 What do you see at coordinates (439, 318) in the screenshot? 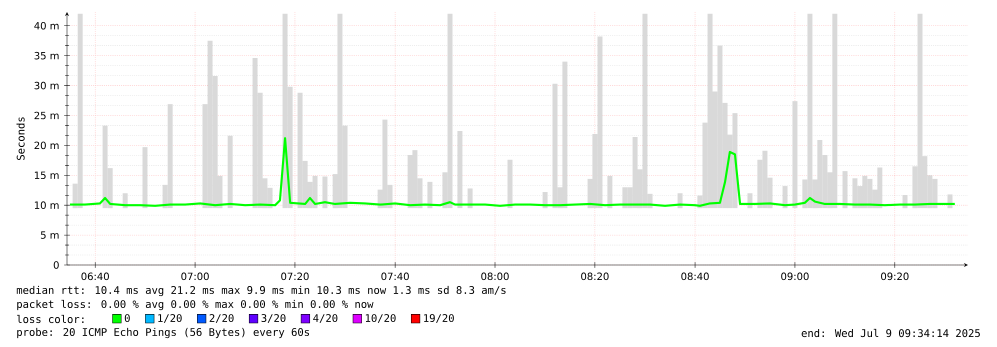
I see `legend-label: 19/20` at bounding box center [439, 318].